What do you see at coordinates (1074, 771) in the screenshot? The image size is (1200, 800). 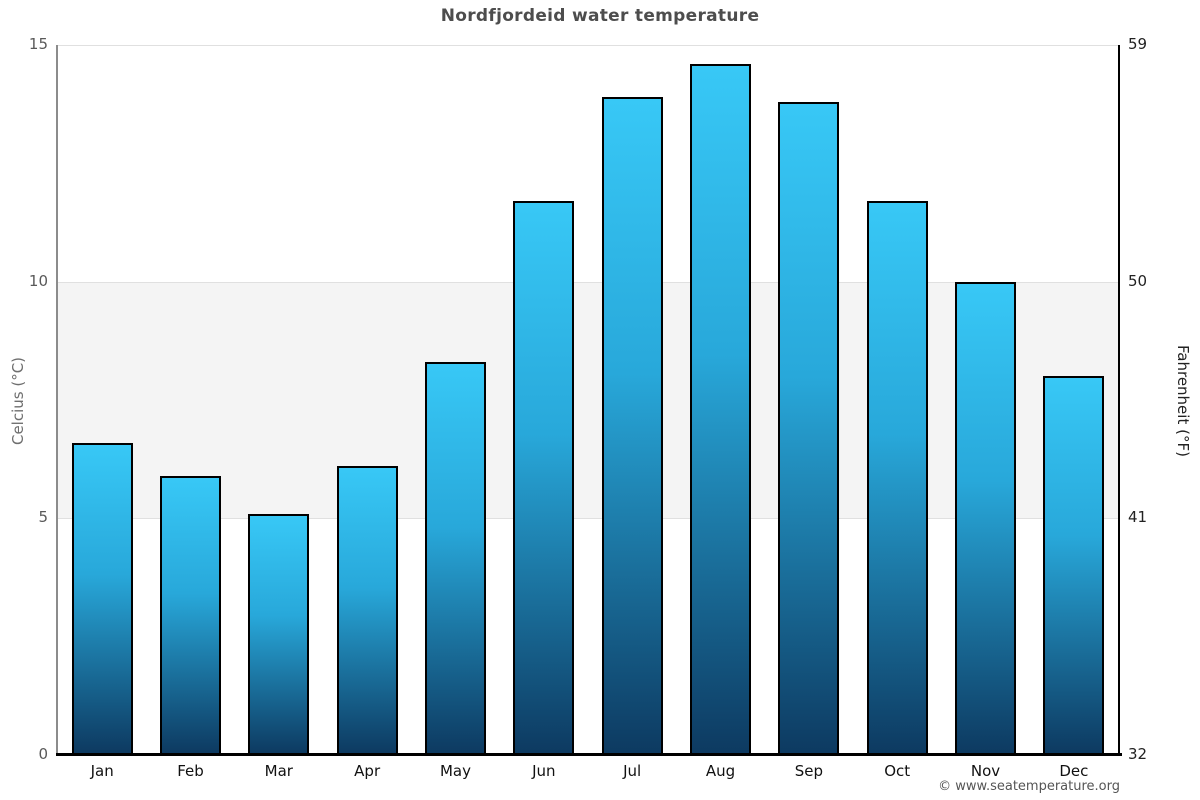 I see `x-tick-dec: Dec` at bounding box center [1074, 771].